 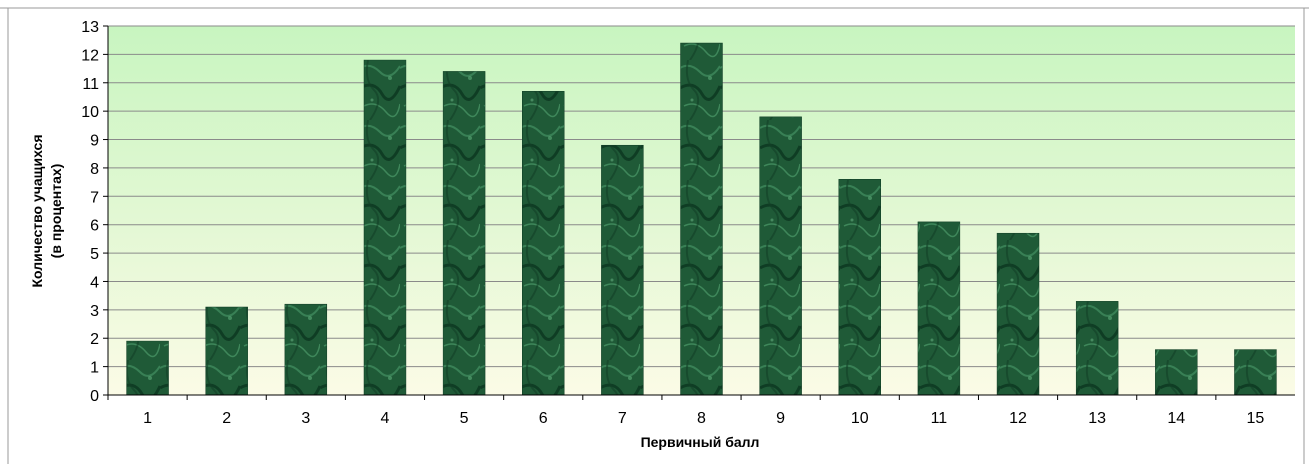 What do you see at coordinates (1256, 418) in the screenshot?
I see `x-tick-label: 15` at bounding box center [1256, 418].